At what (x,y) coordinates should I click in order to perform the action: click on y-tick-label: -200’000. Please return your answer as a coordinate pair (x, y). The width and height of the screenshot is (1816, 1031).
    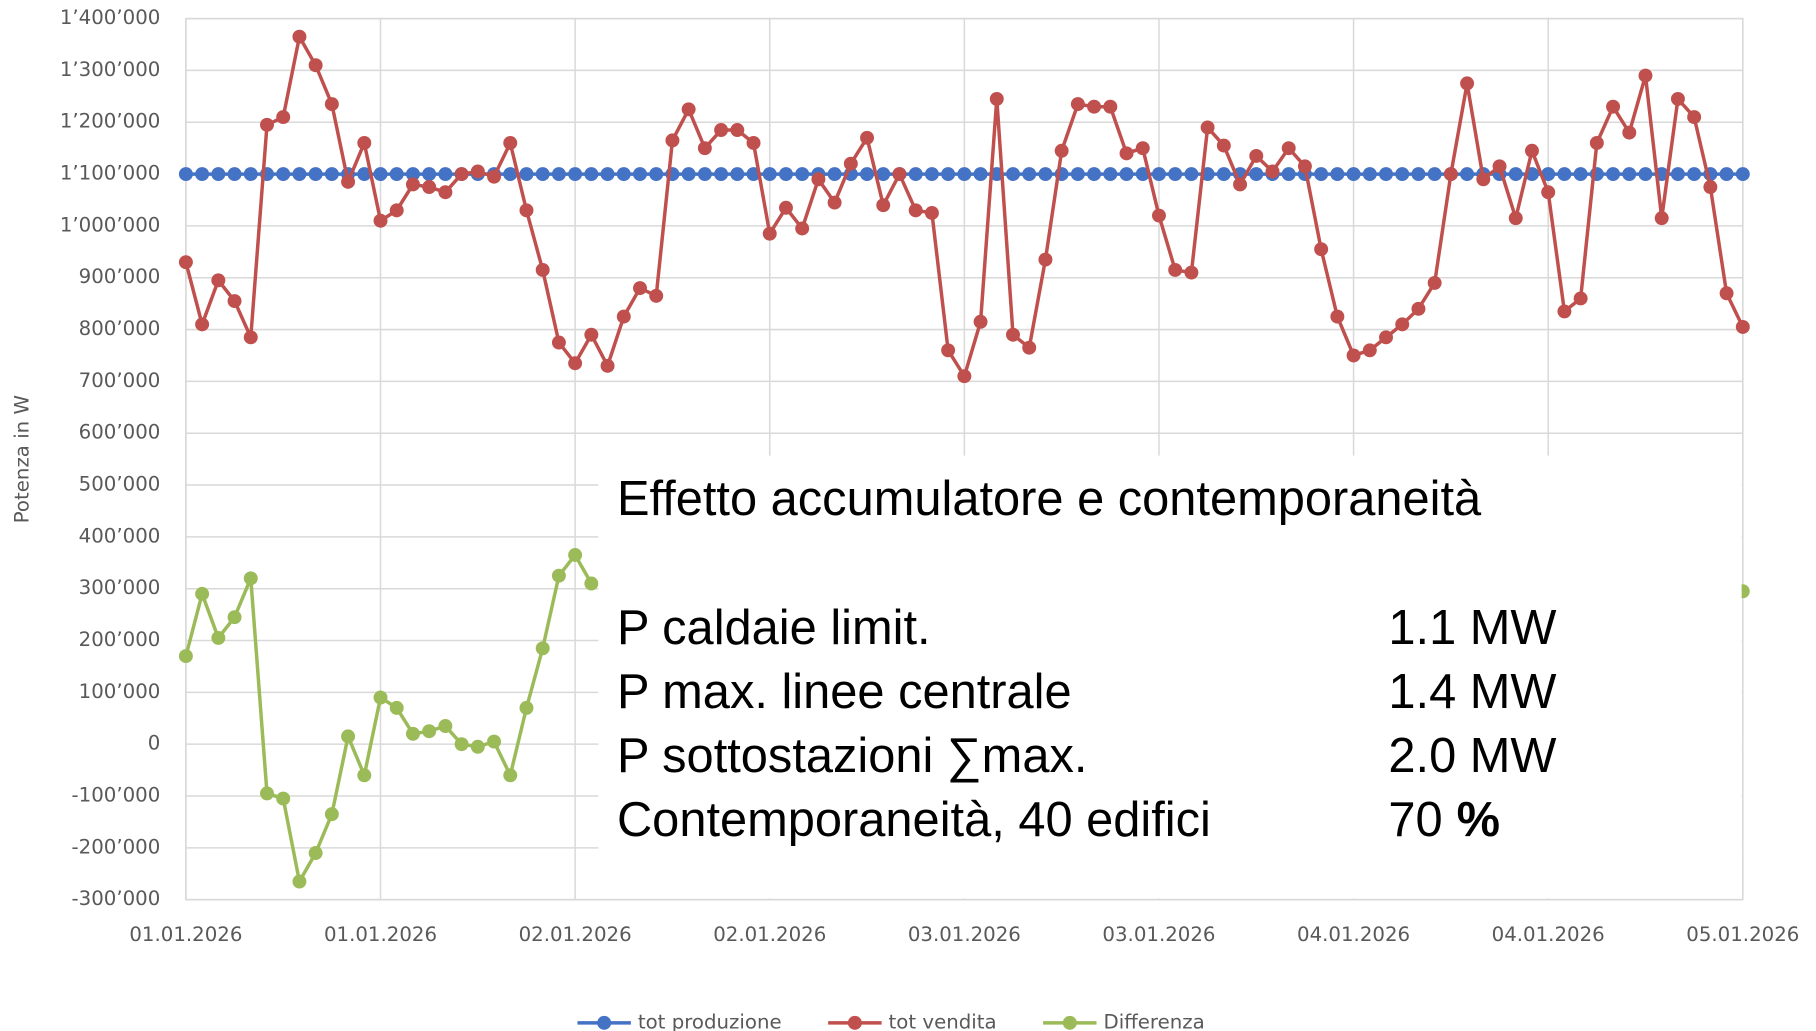
    Looking at the image, I should click on (116, 846).